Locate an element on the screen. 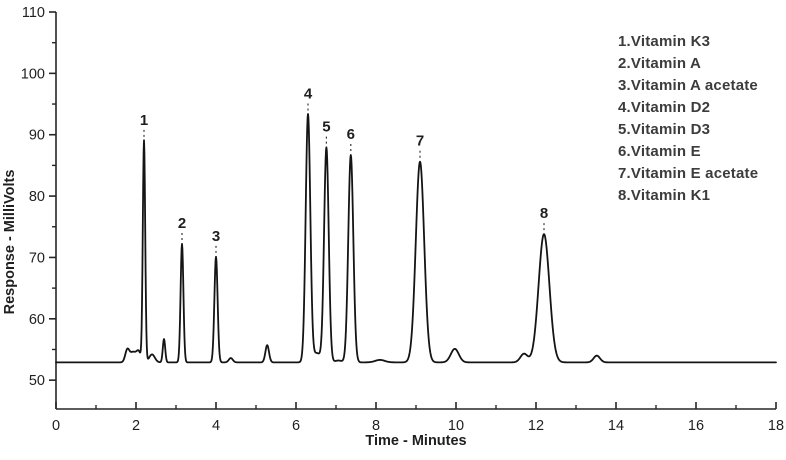 This screenshot has width=786, height=460. y-tick-label: 90 is located at coordinates (37, 136).